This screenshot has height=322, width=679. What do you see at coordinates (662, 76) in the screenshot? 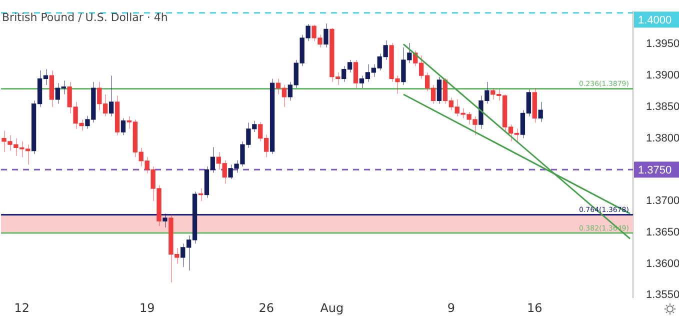
I see `y-tick-label: 1.3900` at bounding box center [662, 76].